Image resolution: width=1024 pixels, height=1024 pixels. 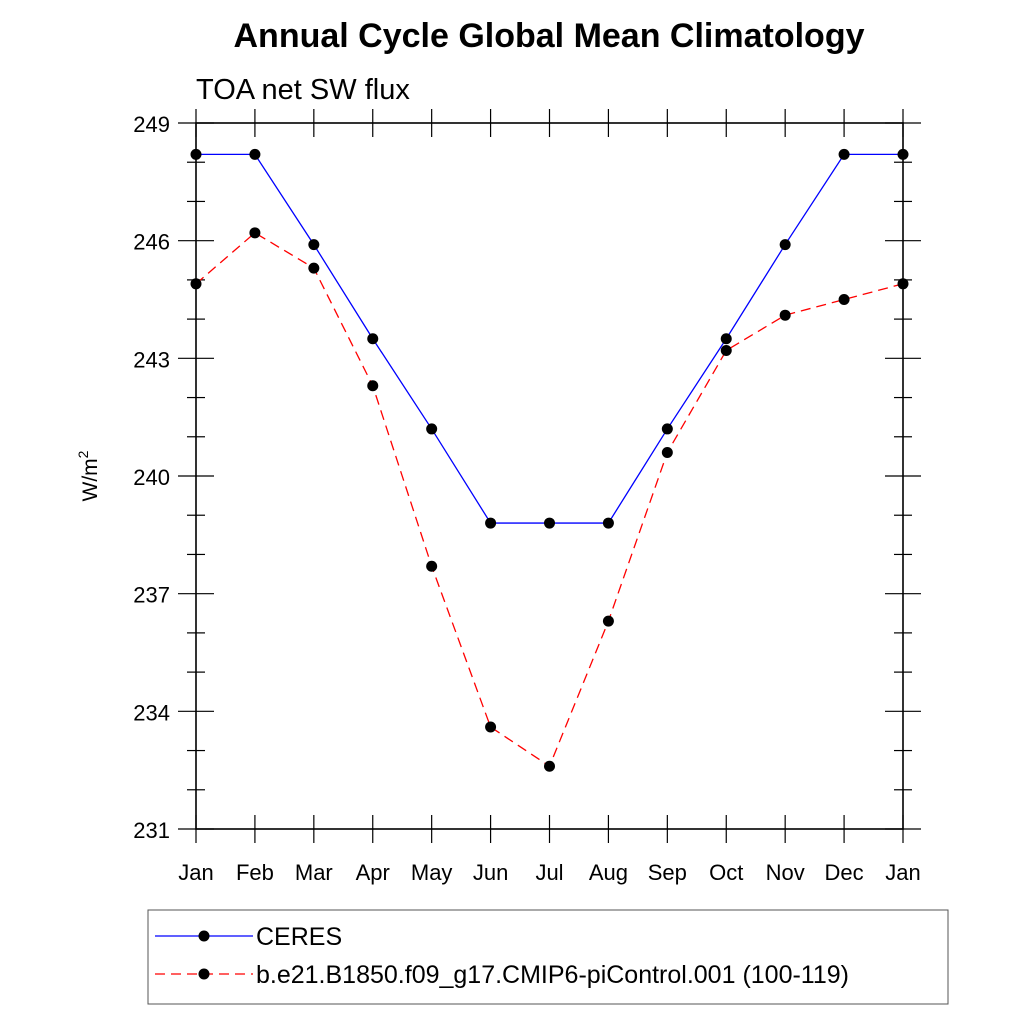 I want to click on y-tick-label: 246, so click(x=151, y=242).